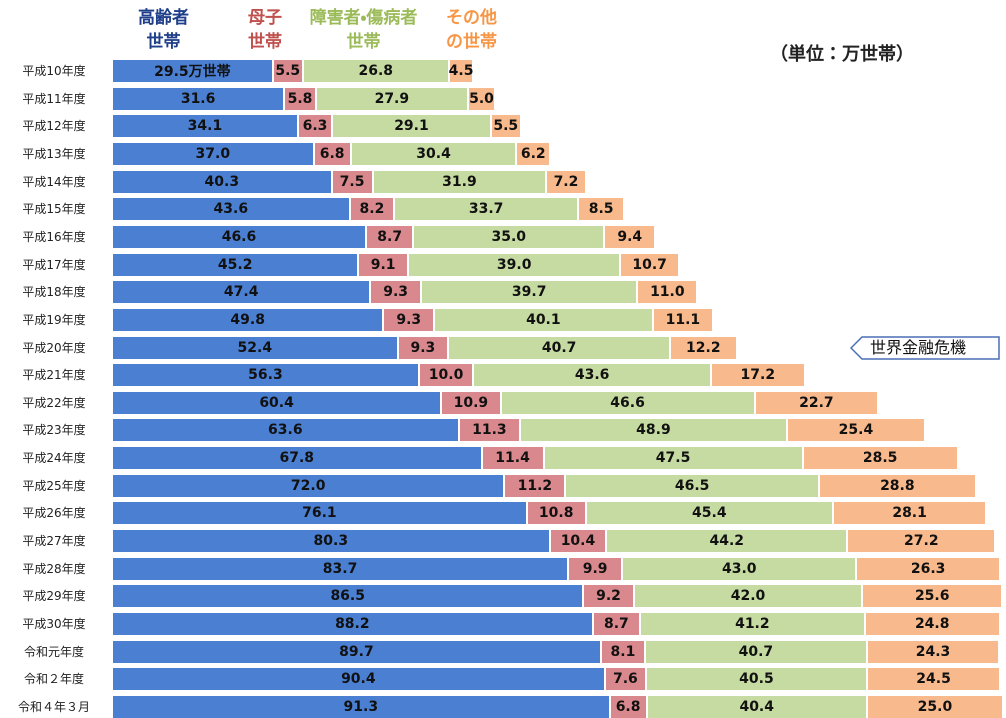 This screenshot has width=1006, height=718. I want to click on data-label: 29.5万世帯, so click(192, 72).